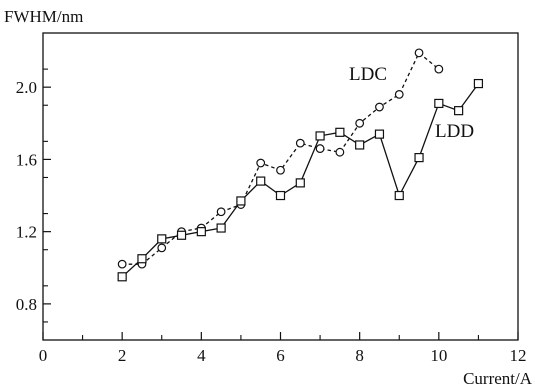 This screenshot has height=389, width=535. Describe the element at coordinates (518, 355) in the screenshot. I see `x-tick-label: 12` at that location.